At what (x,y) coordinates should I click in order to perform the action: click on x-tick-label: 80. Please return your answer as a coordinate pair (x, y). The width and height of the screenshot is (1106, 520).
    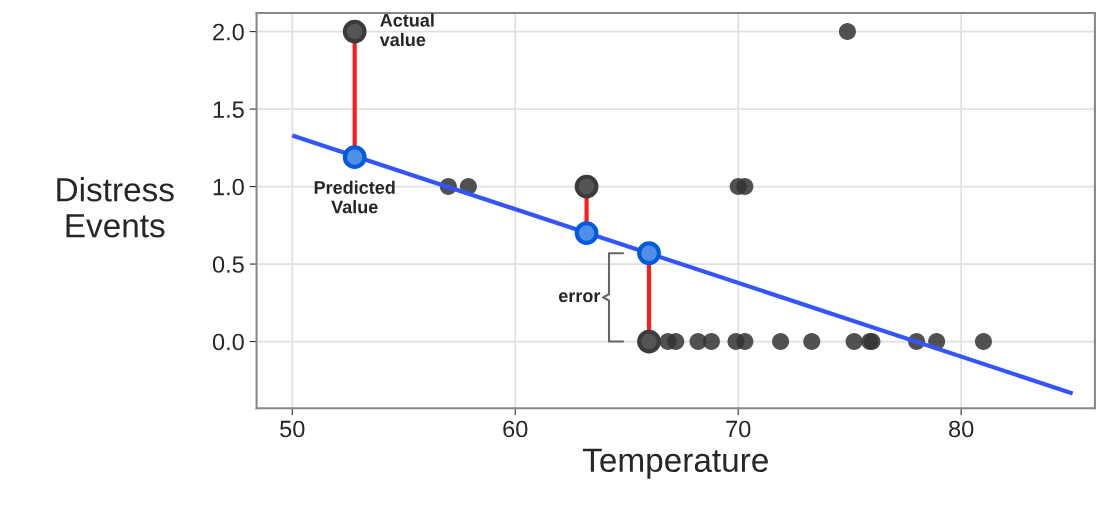
    Looking at the image, I should click on (961, 429).